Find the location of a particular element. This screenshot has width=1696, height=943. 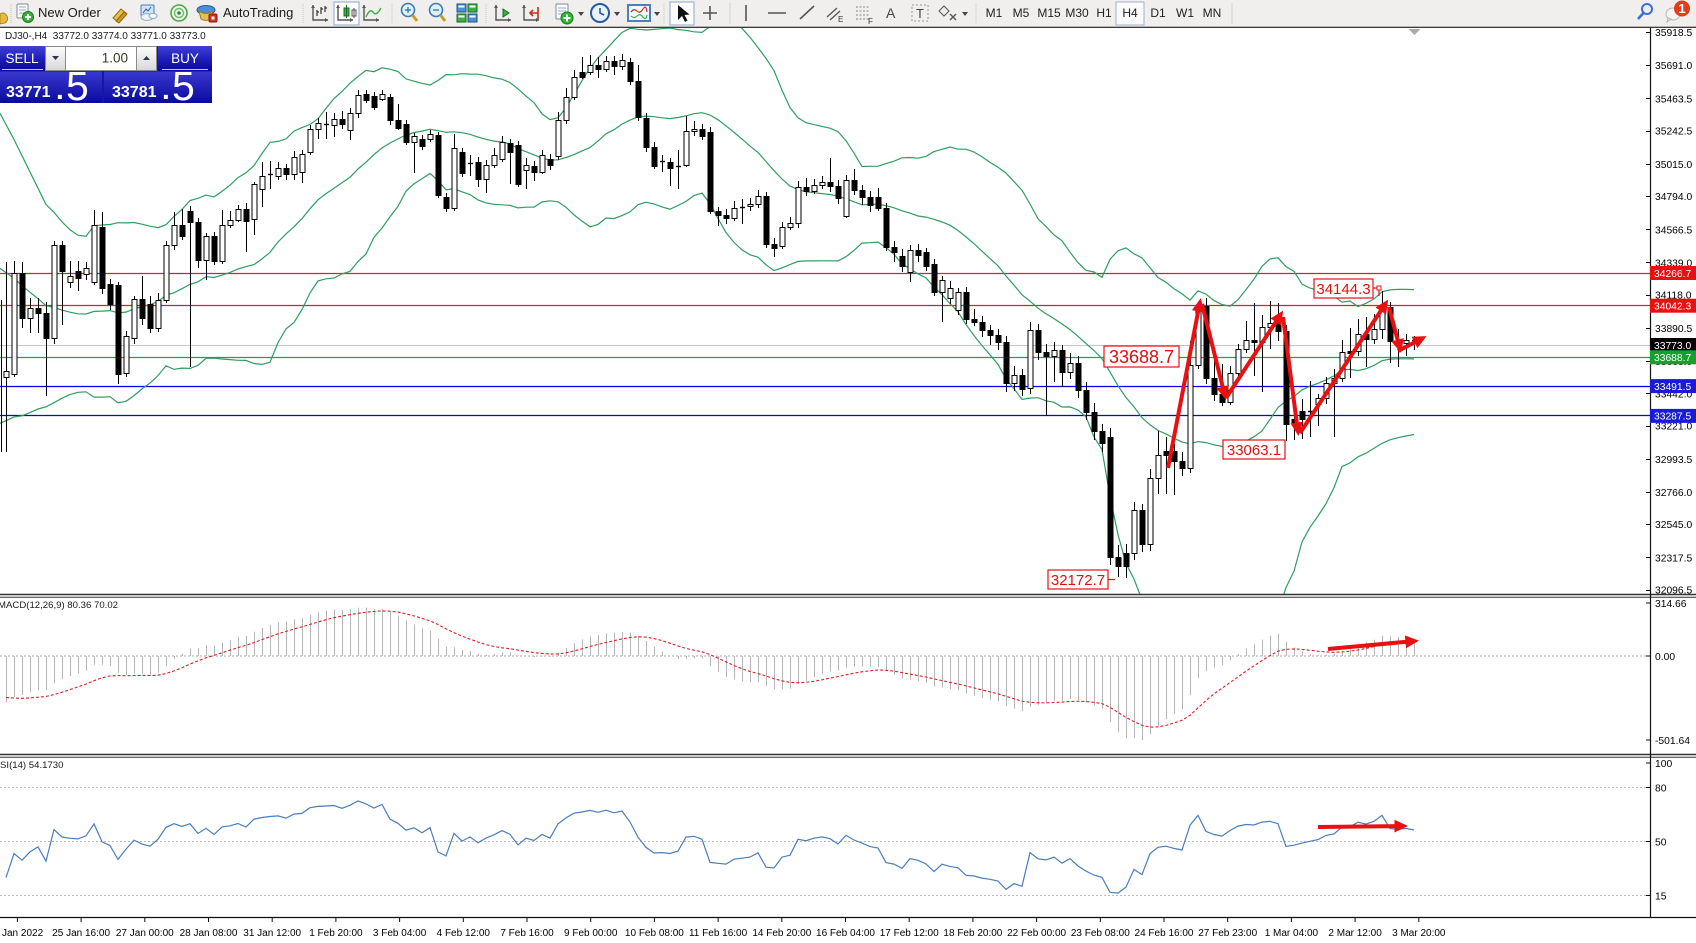

svg-text: 2 Mar 12:00 is located at coordinates (1355, 933).